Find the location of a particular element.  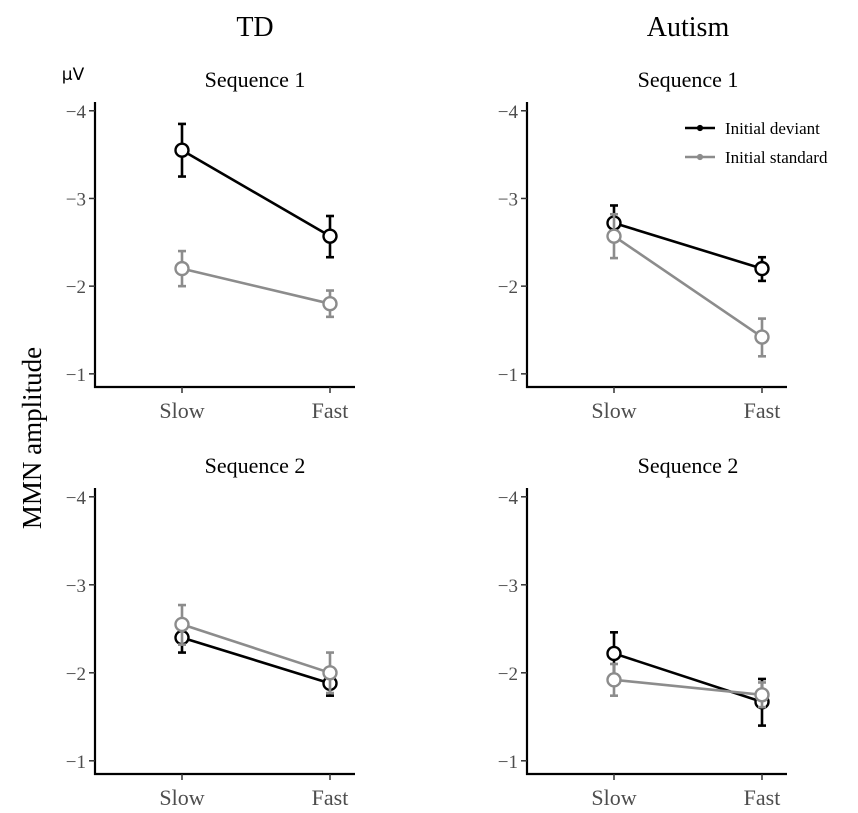

unit-label: μV is located at coordinates (73, 75).